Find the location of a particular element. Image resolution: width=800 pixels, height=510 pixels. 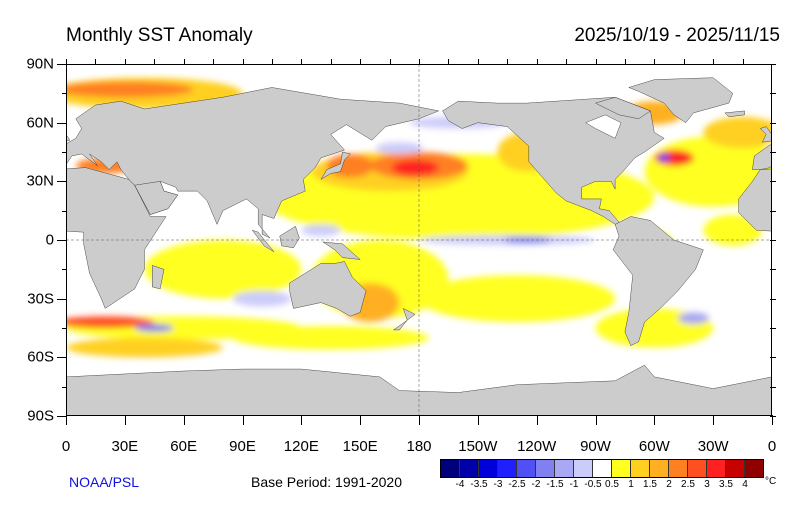

date-range: 2025/10/19 - 2025/11/15 is located at coordinates (677, 35).